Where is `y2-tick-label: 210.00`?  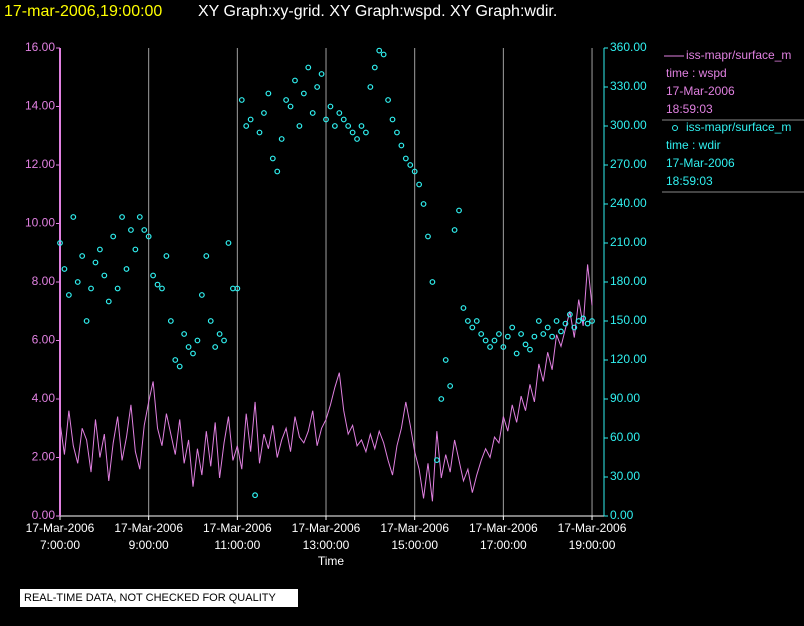 y2-tick-label: 210.00 is located at coordinates (628, 242).